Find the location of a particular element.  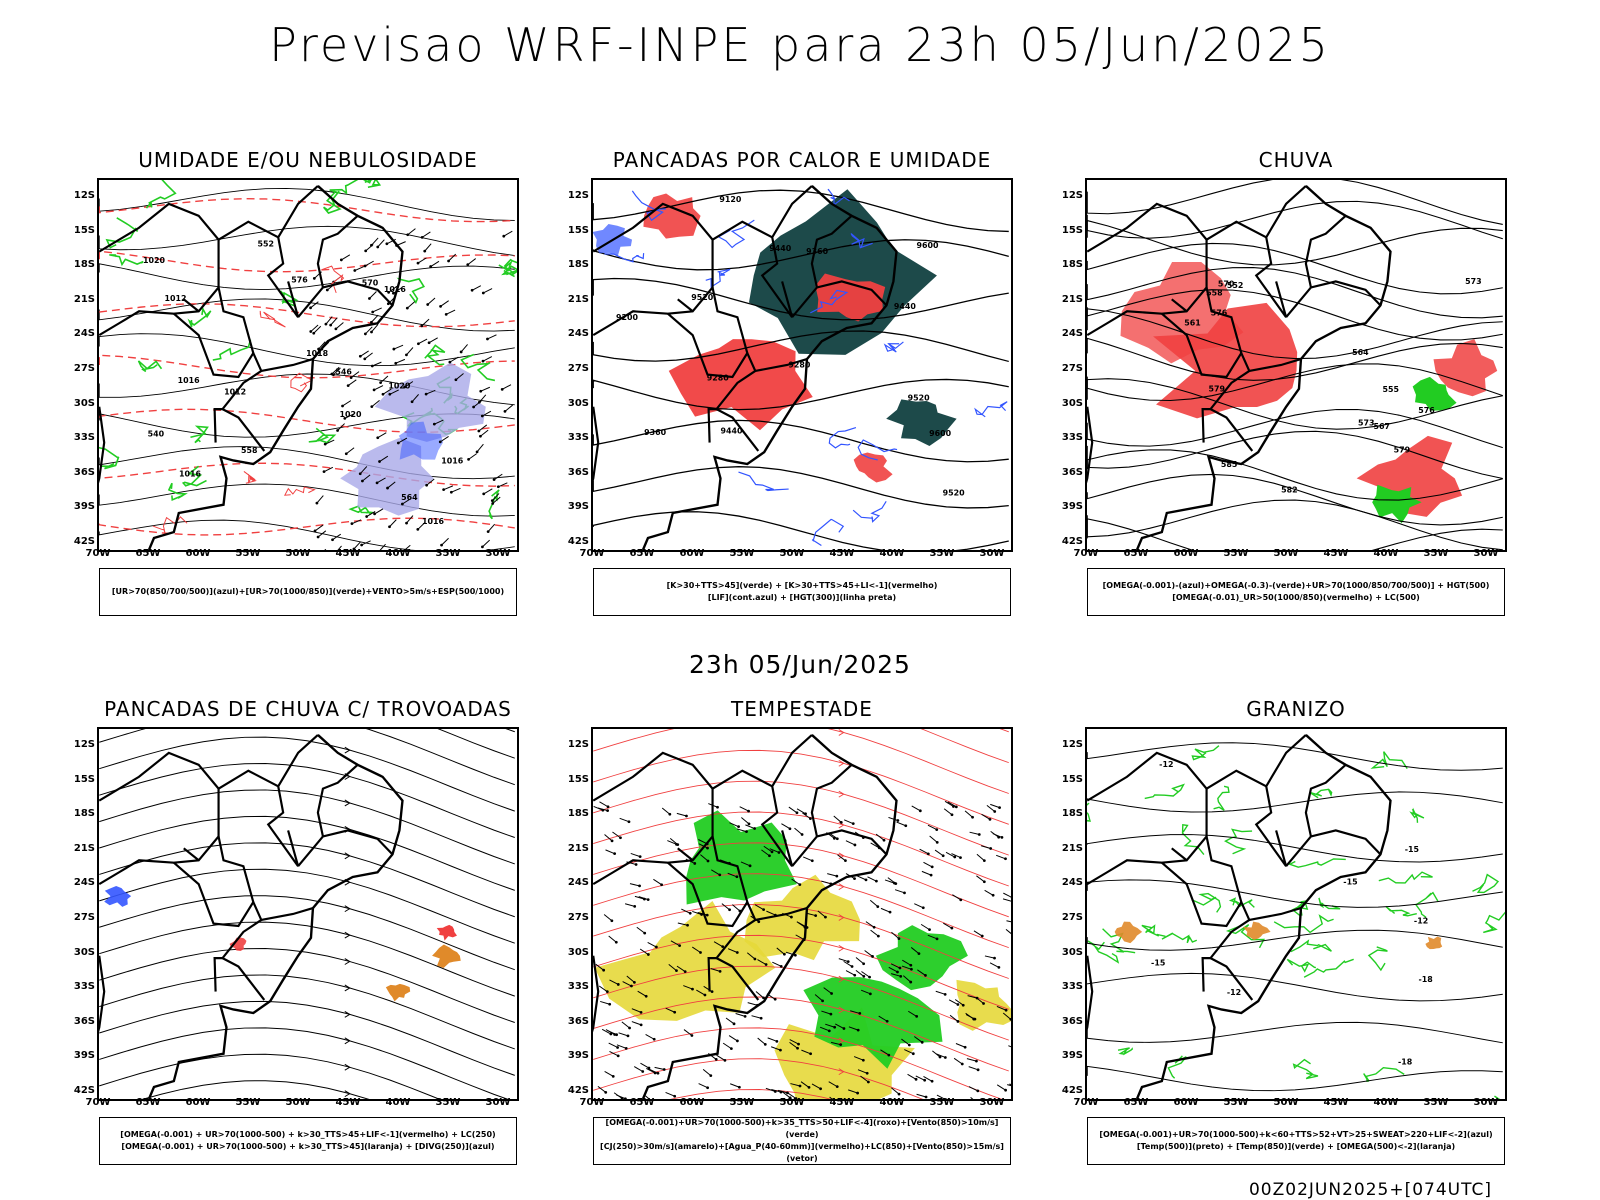

contour-label: 540 is located at coordinates (156, 434).